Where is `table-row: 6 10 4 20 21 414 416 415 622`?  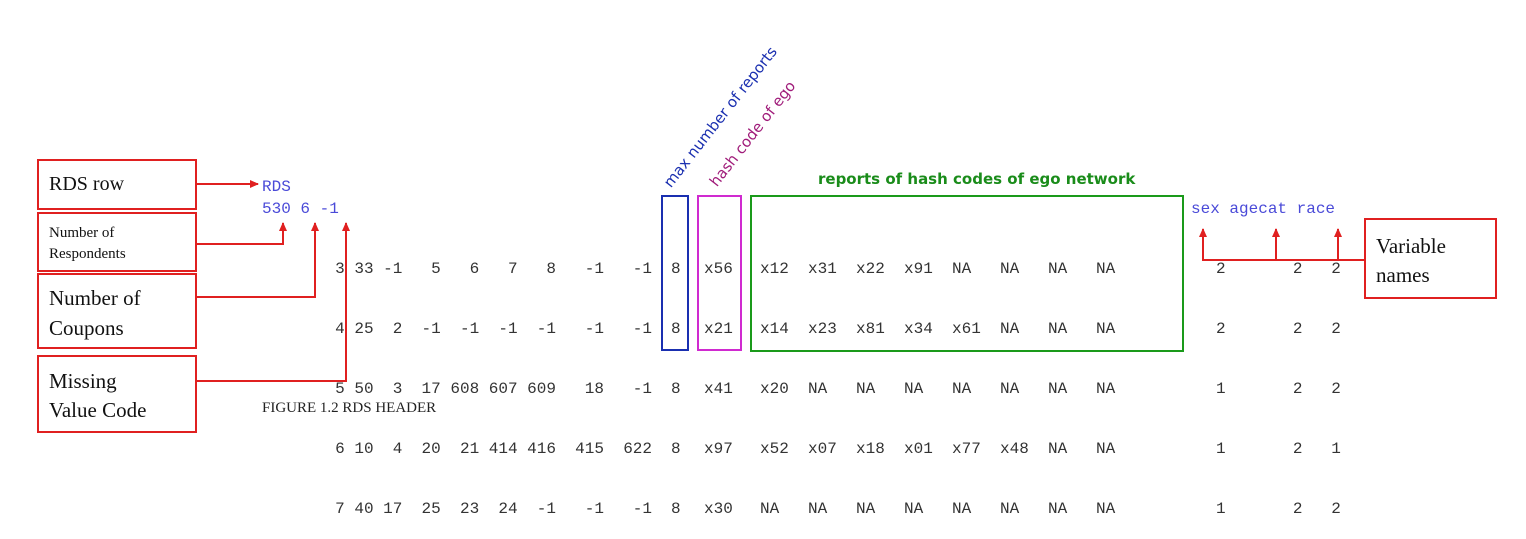
table-row: 6 10 4 20 21 414 416 415 622 is located at coordinates (493, 449).